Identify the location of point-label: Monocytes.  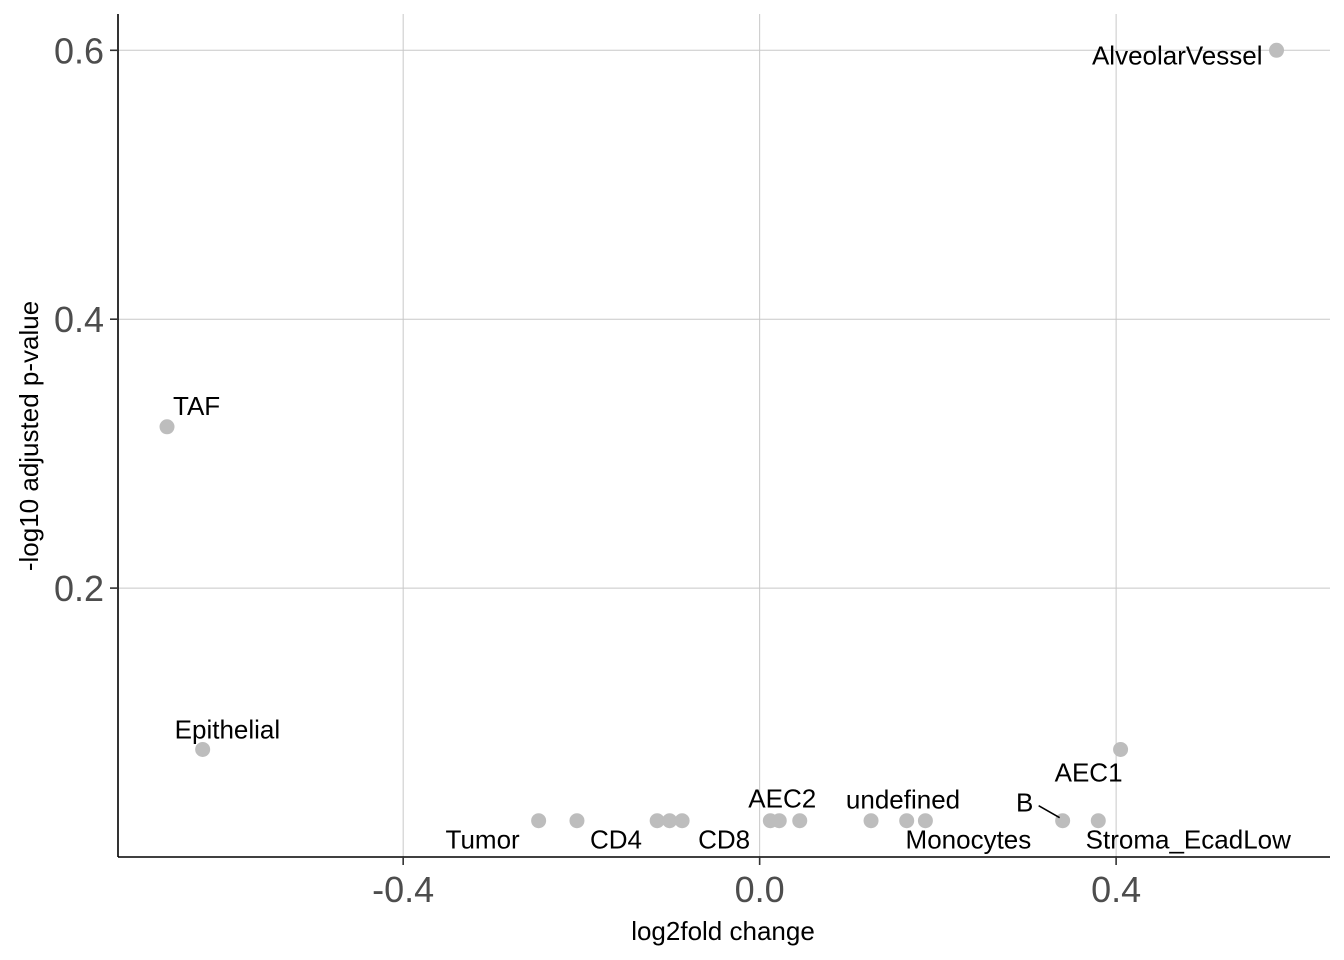
(969, 840).